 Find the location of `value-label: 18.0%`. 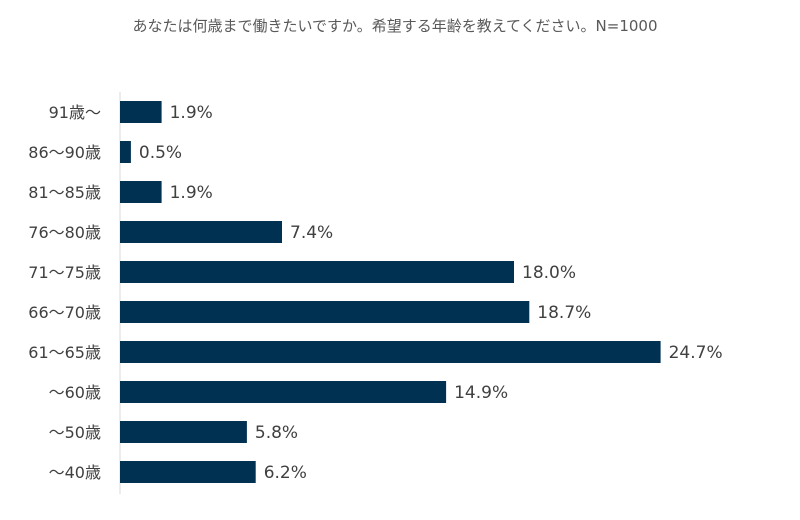

value-label: 18.0% is located at coordinates (549, 273).